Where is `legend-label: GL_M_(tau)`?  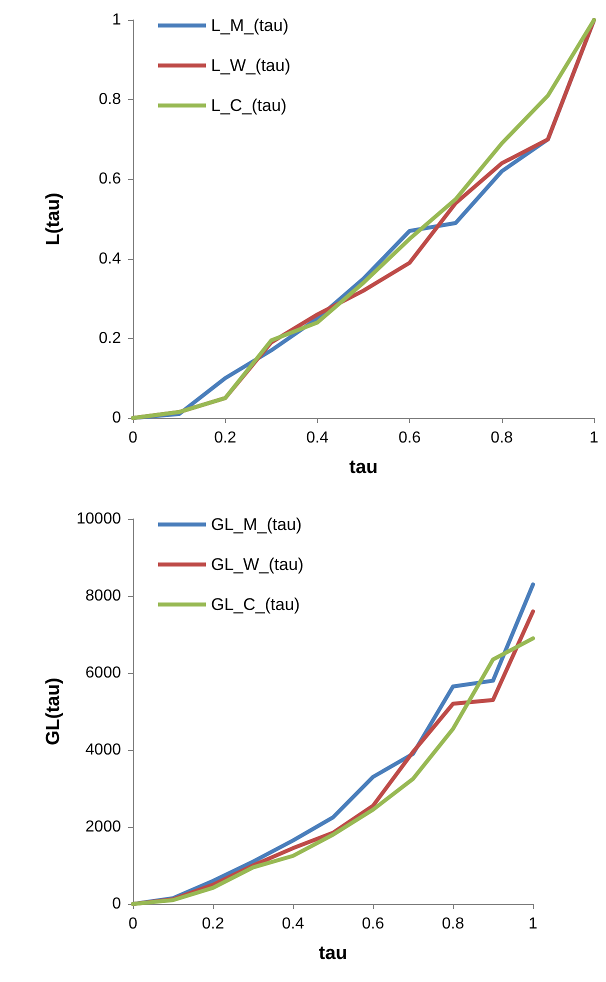
legend-label: GL_M_(tau) is located at coordinates (256, 524).